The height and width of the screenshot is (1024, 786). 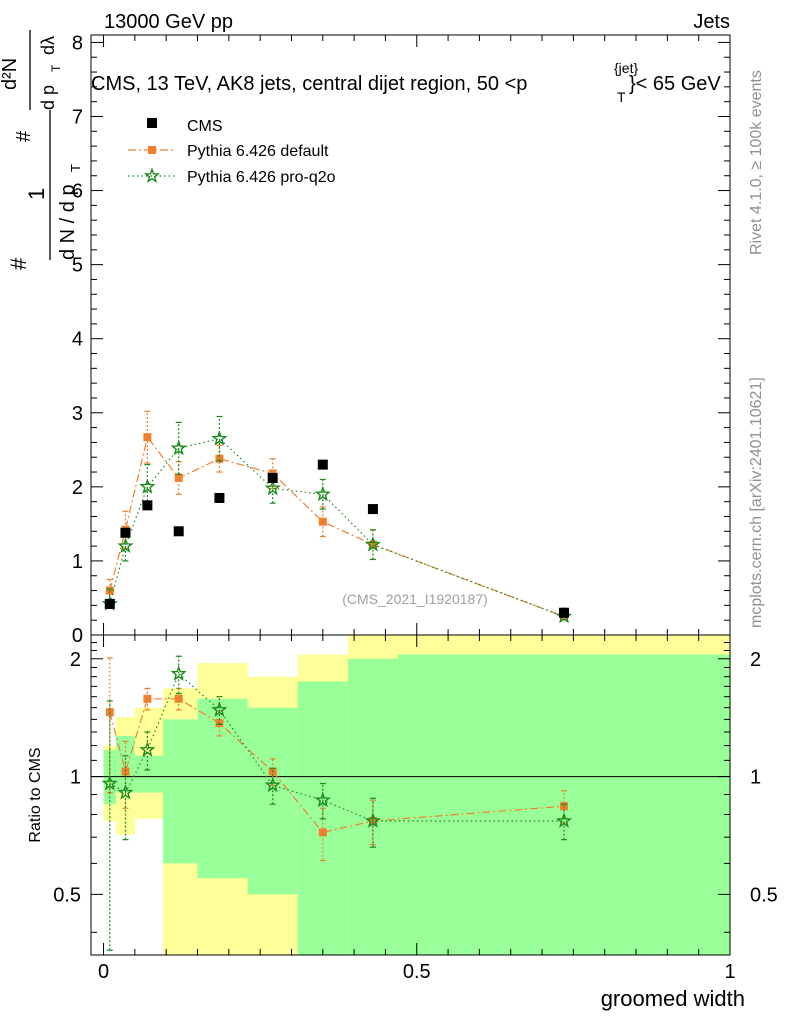 I want to click on mcplots-label: mcplots.cern.ch [arXiv:2401.10621], so click(x=756, y=502).